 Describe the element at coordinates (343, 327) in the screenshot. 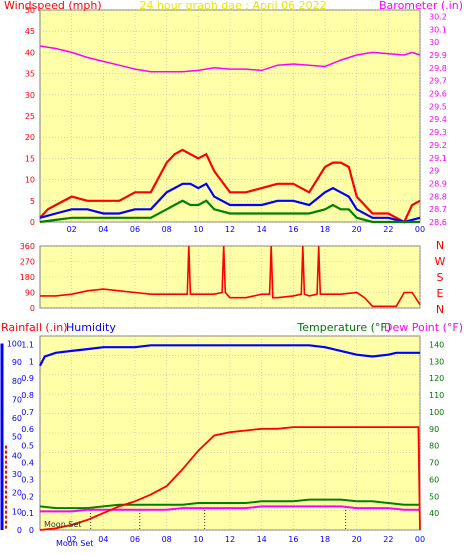

I see `temperature-axis-label: Temperature (°F)` at that location.